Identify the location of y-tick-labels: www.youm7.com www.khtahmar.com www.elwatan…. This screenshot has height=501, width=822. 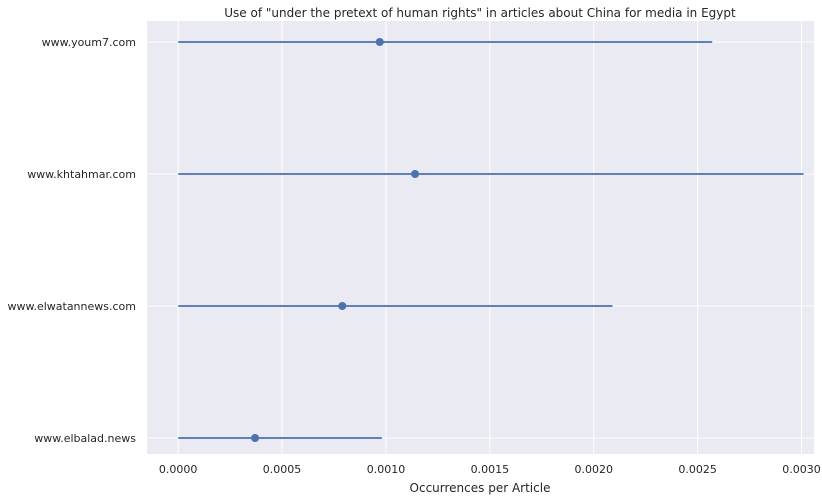
(71, 240).